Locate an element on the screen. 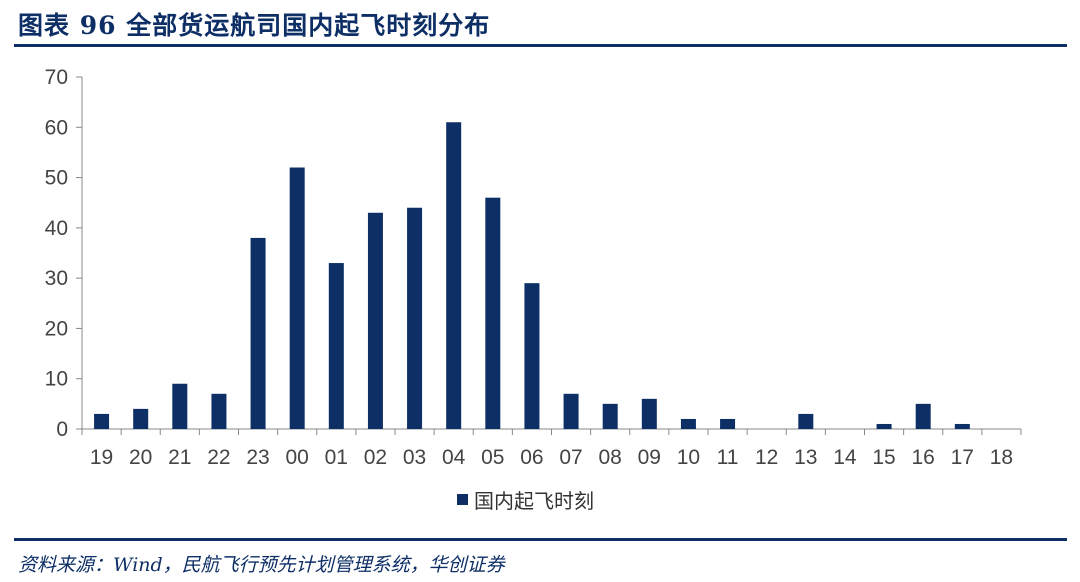  x-tick-label: 06 is located at coordinates (531, 457).